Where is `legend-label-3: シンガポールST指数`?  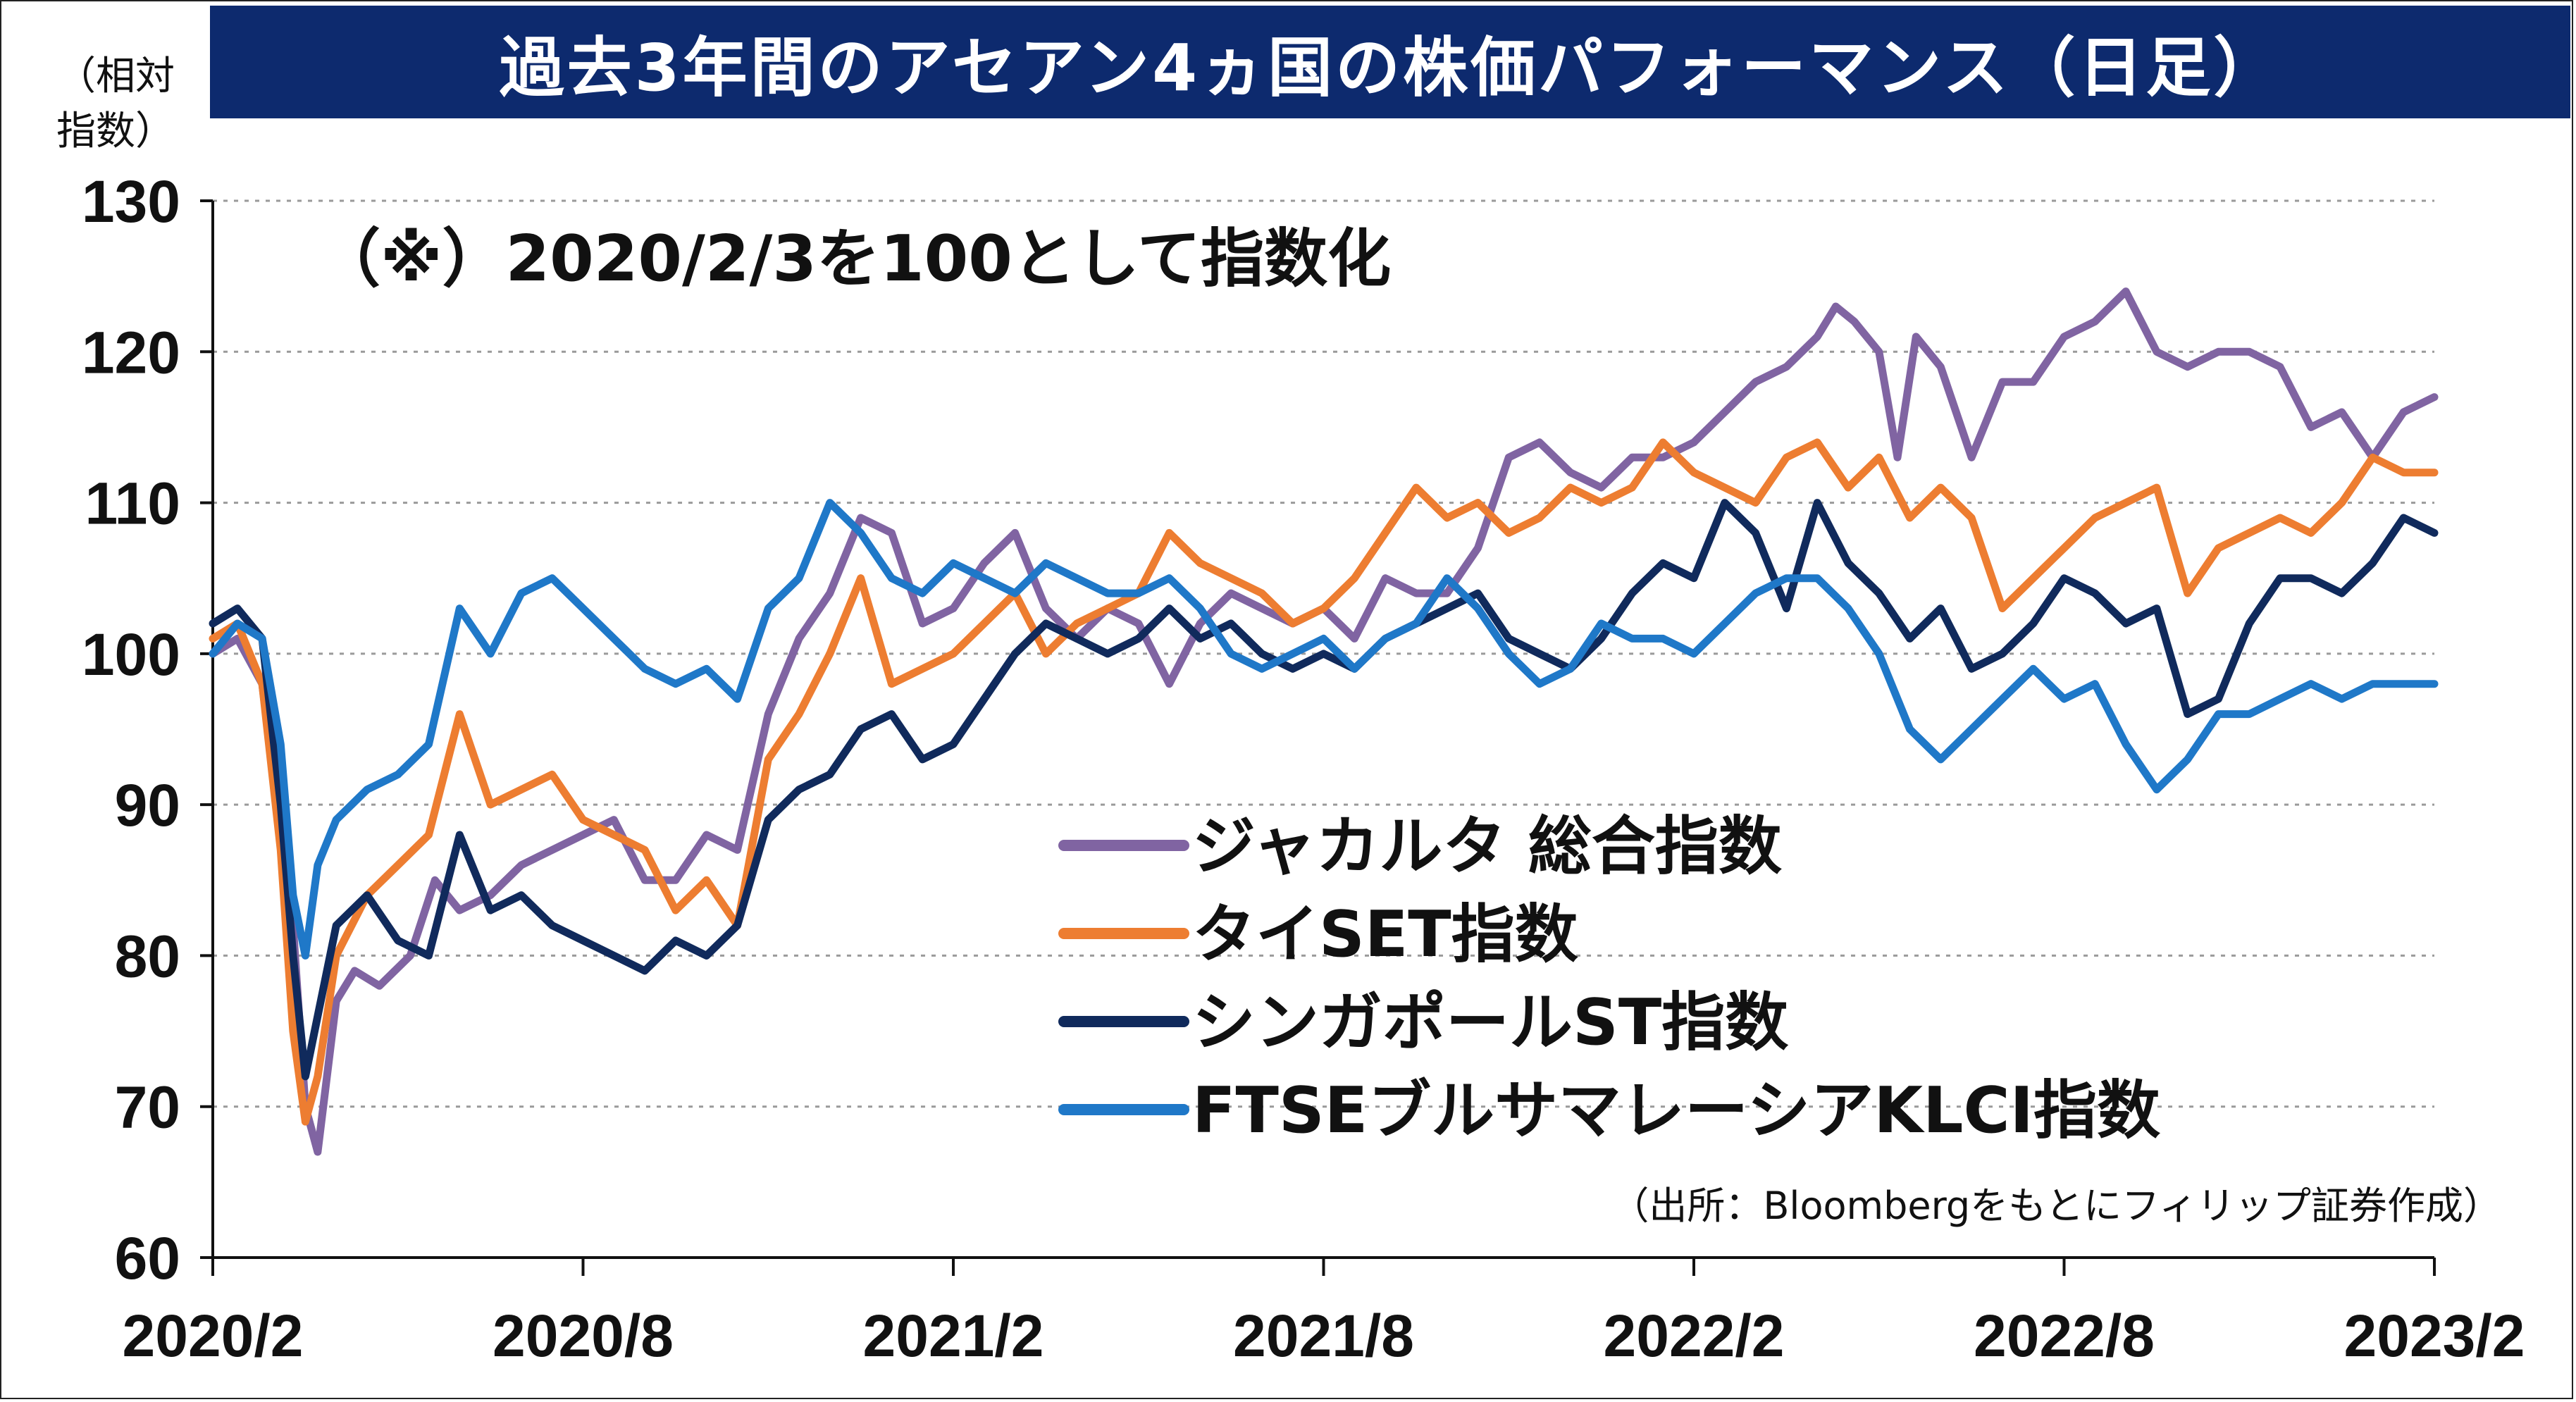 legend-label-3: シンガポールST指数 is located at coordinates (1490, 1023).